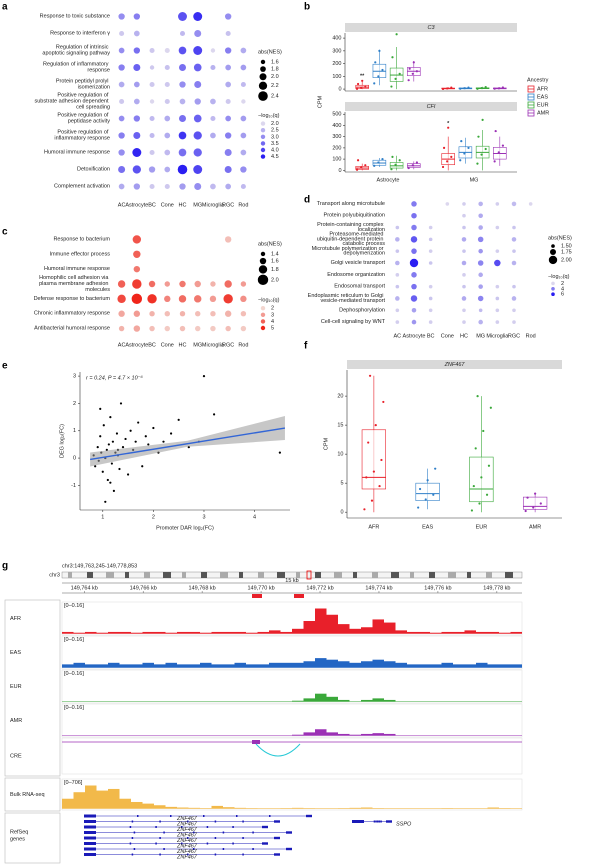 This screenshot has width=604, height=865. I want to click on y-tick-label: 200, so click(336, 148).